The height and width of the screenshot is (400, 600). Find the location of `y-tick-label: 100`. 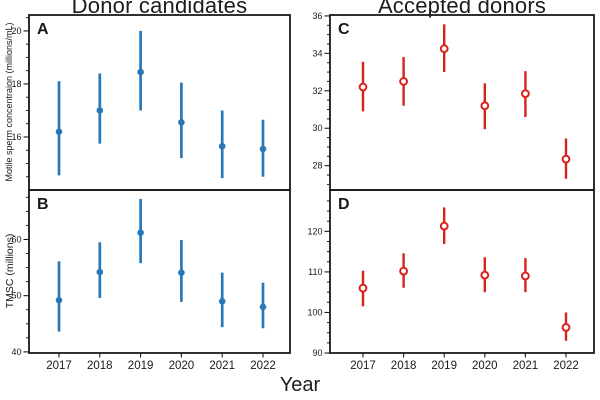

y-tick-label: 100 is located at coordinates (314, 312).